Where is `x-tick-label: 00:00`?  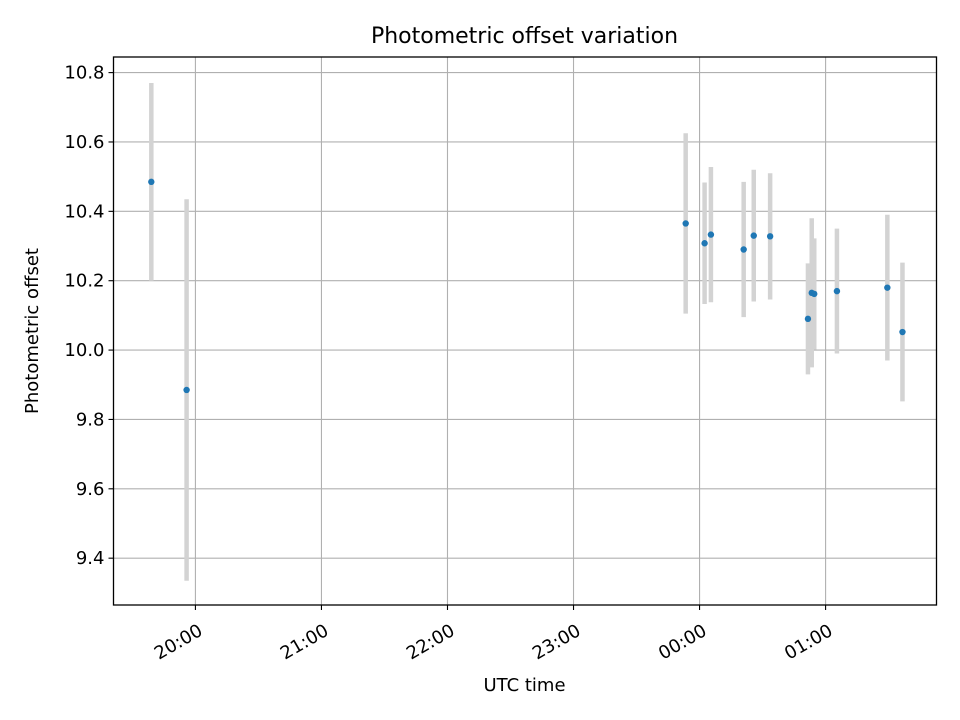 x-tick-label: 00:00 is located at coordinates (682, 642).